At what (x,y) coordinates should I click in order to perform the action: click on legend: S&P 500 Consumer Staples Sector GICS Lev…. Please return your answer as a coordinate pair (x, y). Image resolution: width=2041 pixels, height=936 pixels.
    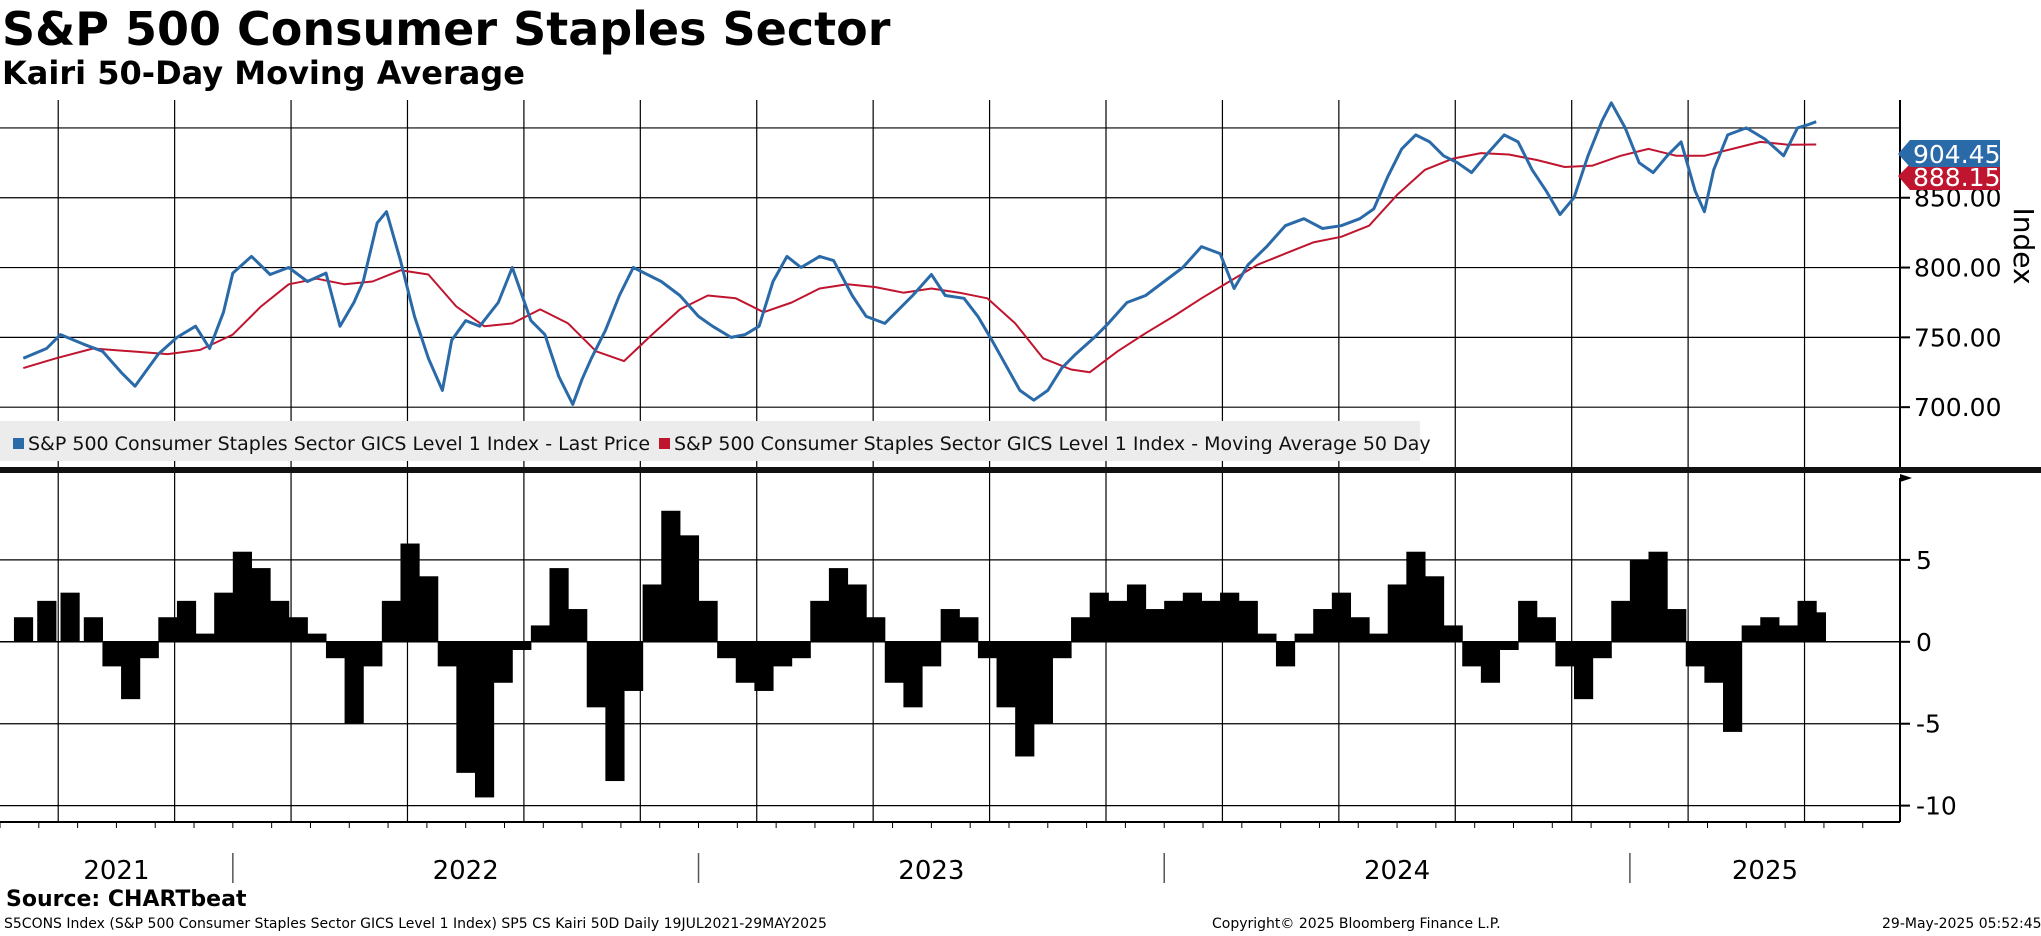
    Looking at the image, I should click on (715, 441).